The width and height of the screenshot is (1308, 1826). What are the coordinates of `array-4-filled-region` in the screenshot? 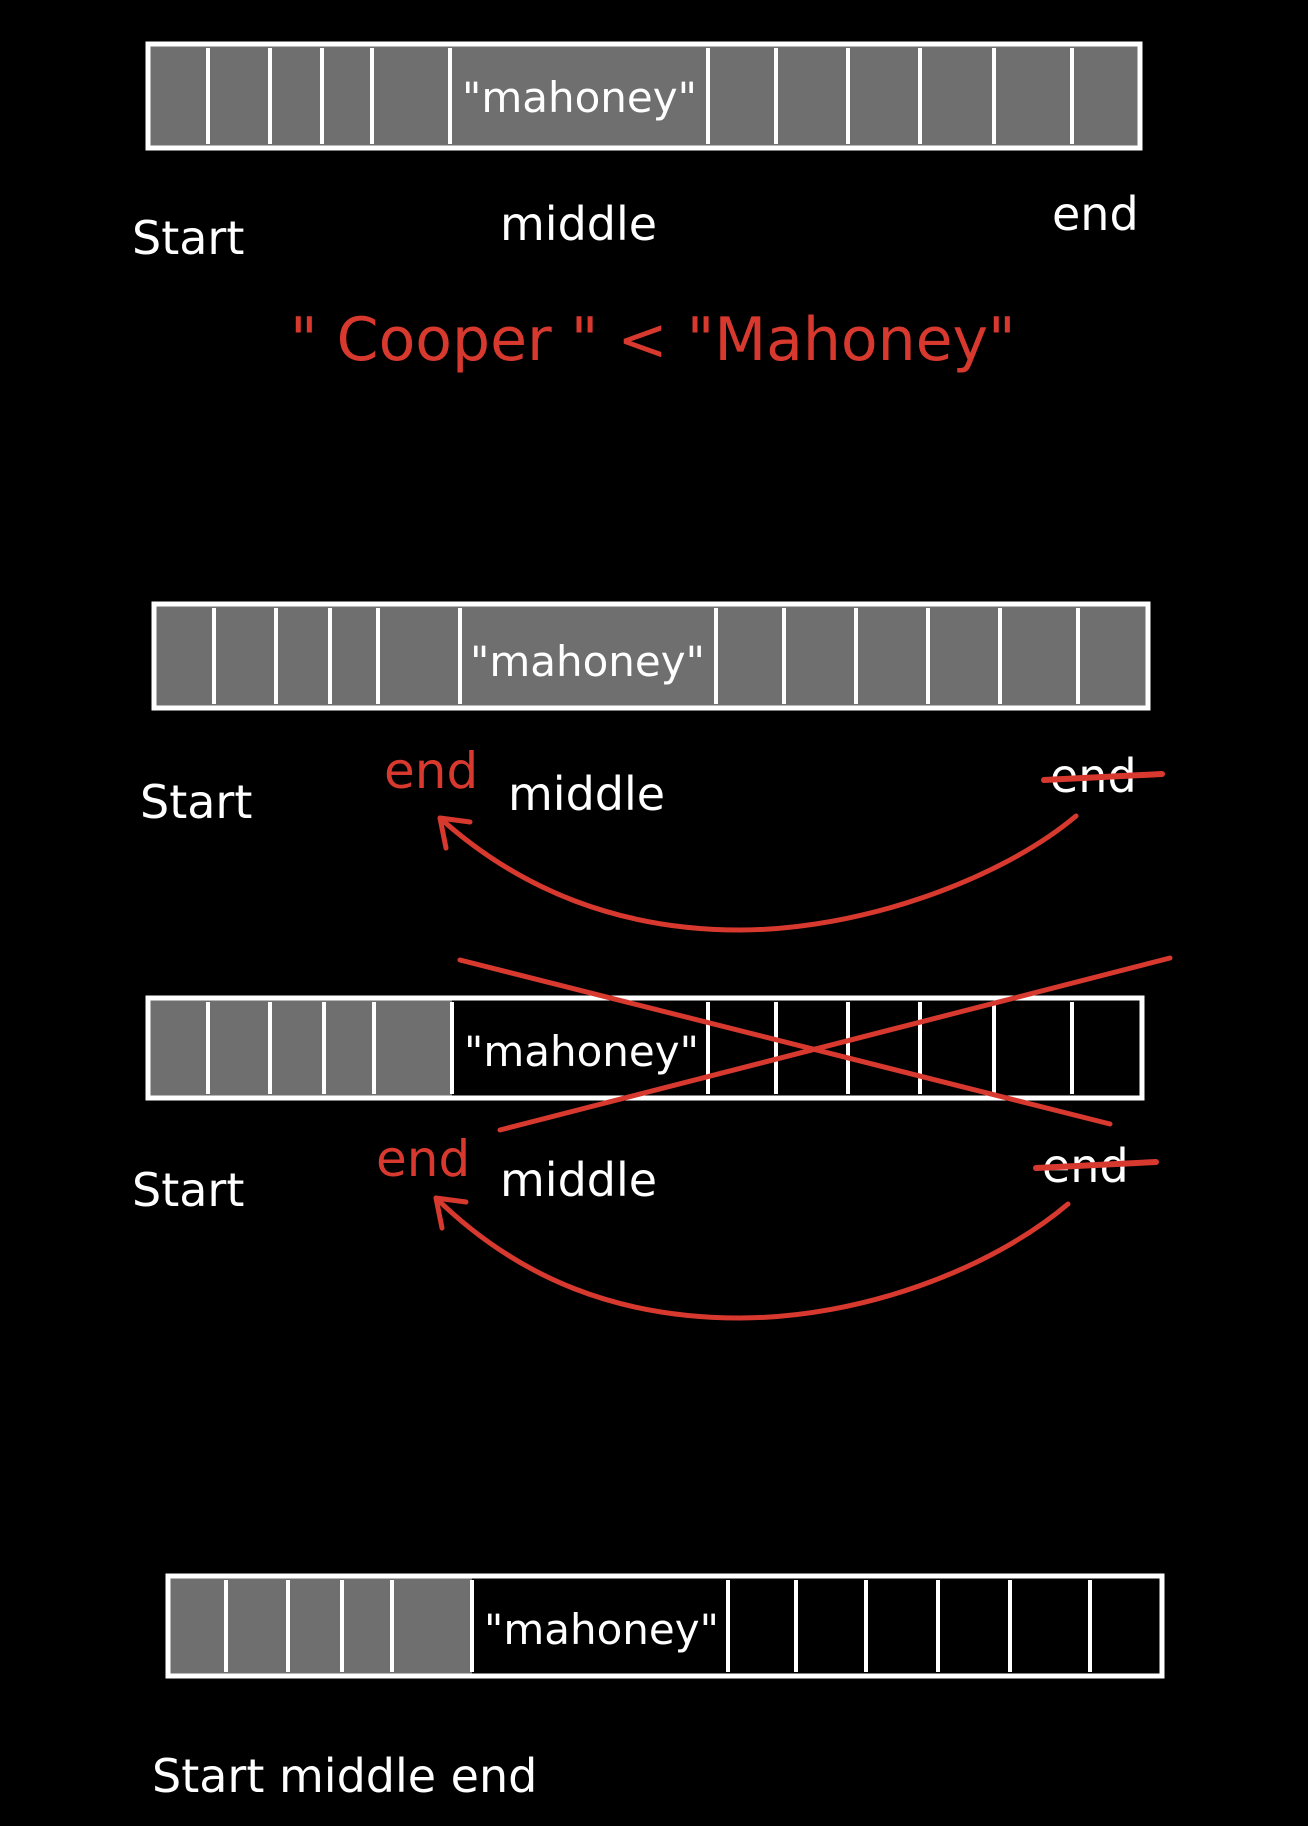 It's located at (320, 1626).